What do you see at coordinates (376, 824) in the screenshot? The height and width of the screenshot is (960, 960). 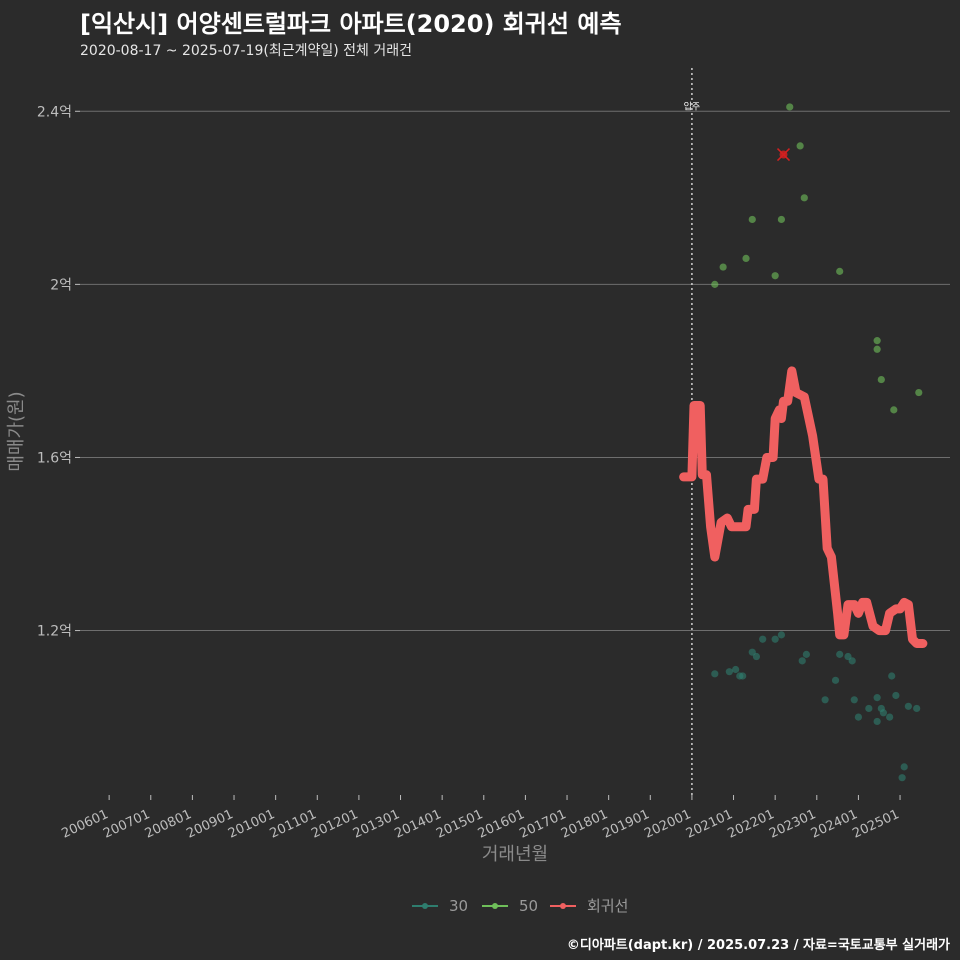 I see `x-tick-label: 201301` at bounding box center [376, 824].